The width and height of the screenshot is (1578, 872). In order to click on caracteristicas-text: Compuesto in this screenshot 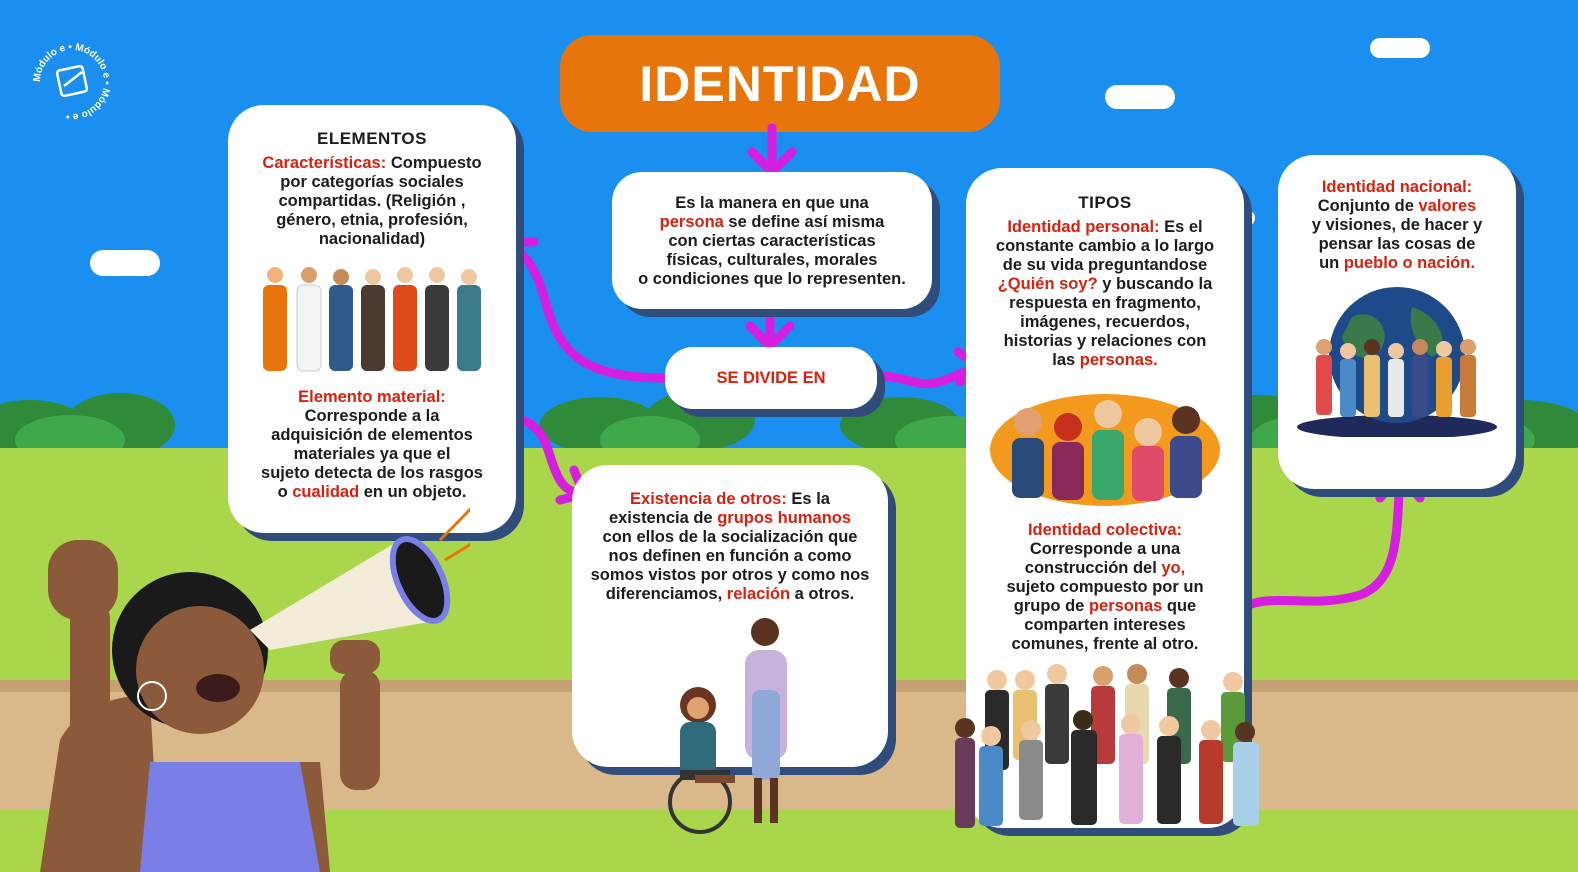, I will do `click(434, 163)`.